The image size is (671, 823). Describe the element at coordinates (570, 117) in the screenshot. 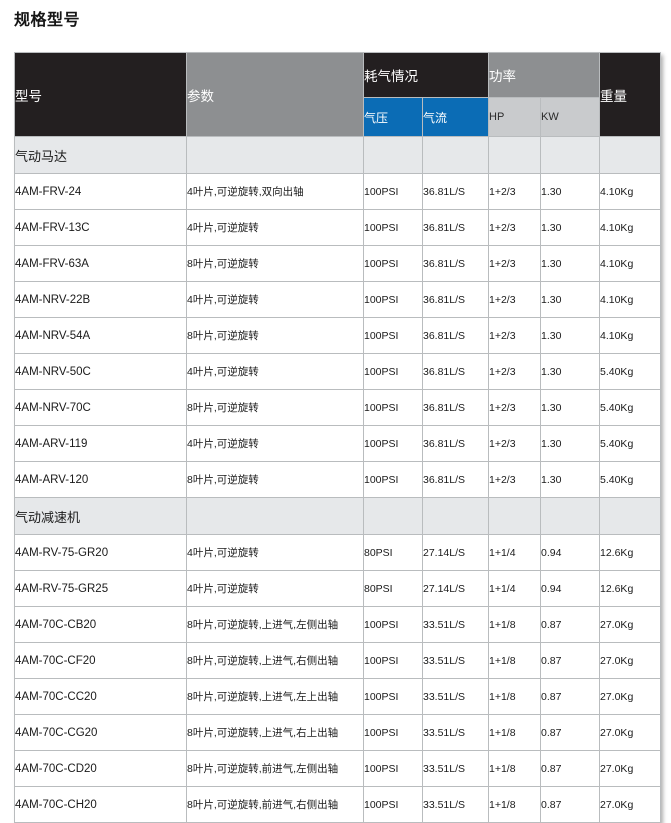

I see `header-kw: KW` at that location.